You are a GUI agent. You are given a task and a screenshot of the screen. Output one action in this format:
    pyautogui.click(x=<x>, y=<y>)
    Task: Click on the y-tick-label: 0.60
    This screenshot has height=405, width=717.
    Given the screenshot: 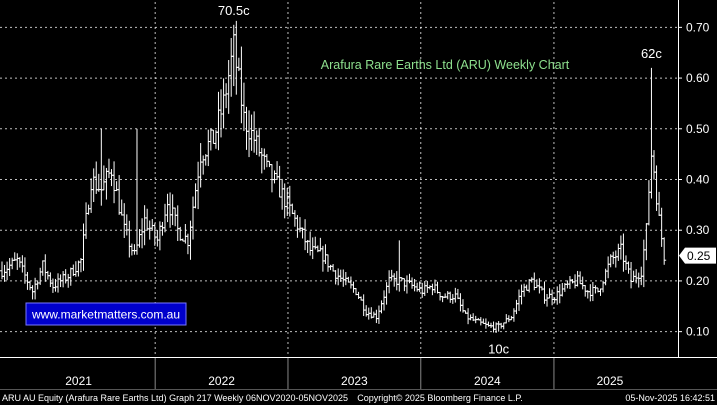 What is the action you would take?
    pyautogui.click(x=698, y=78)
    